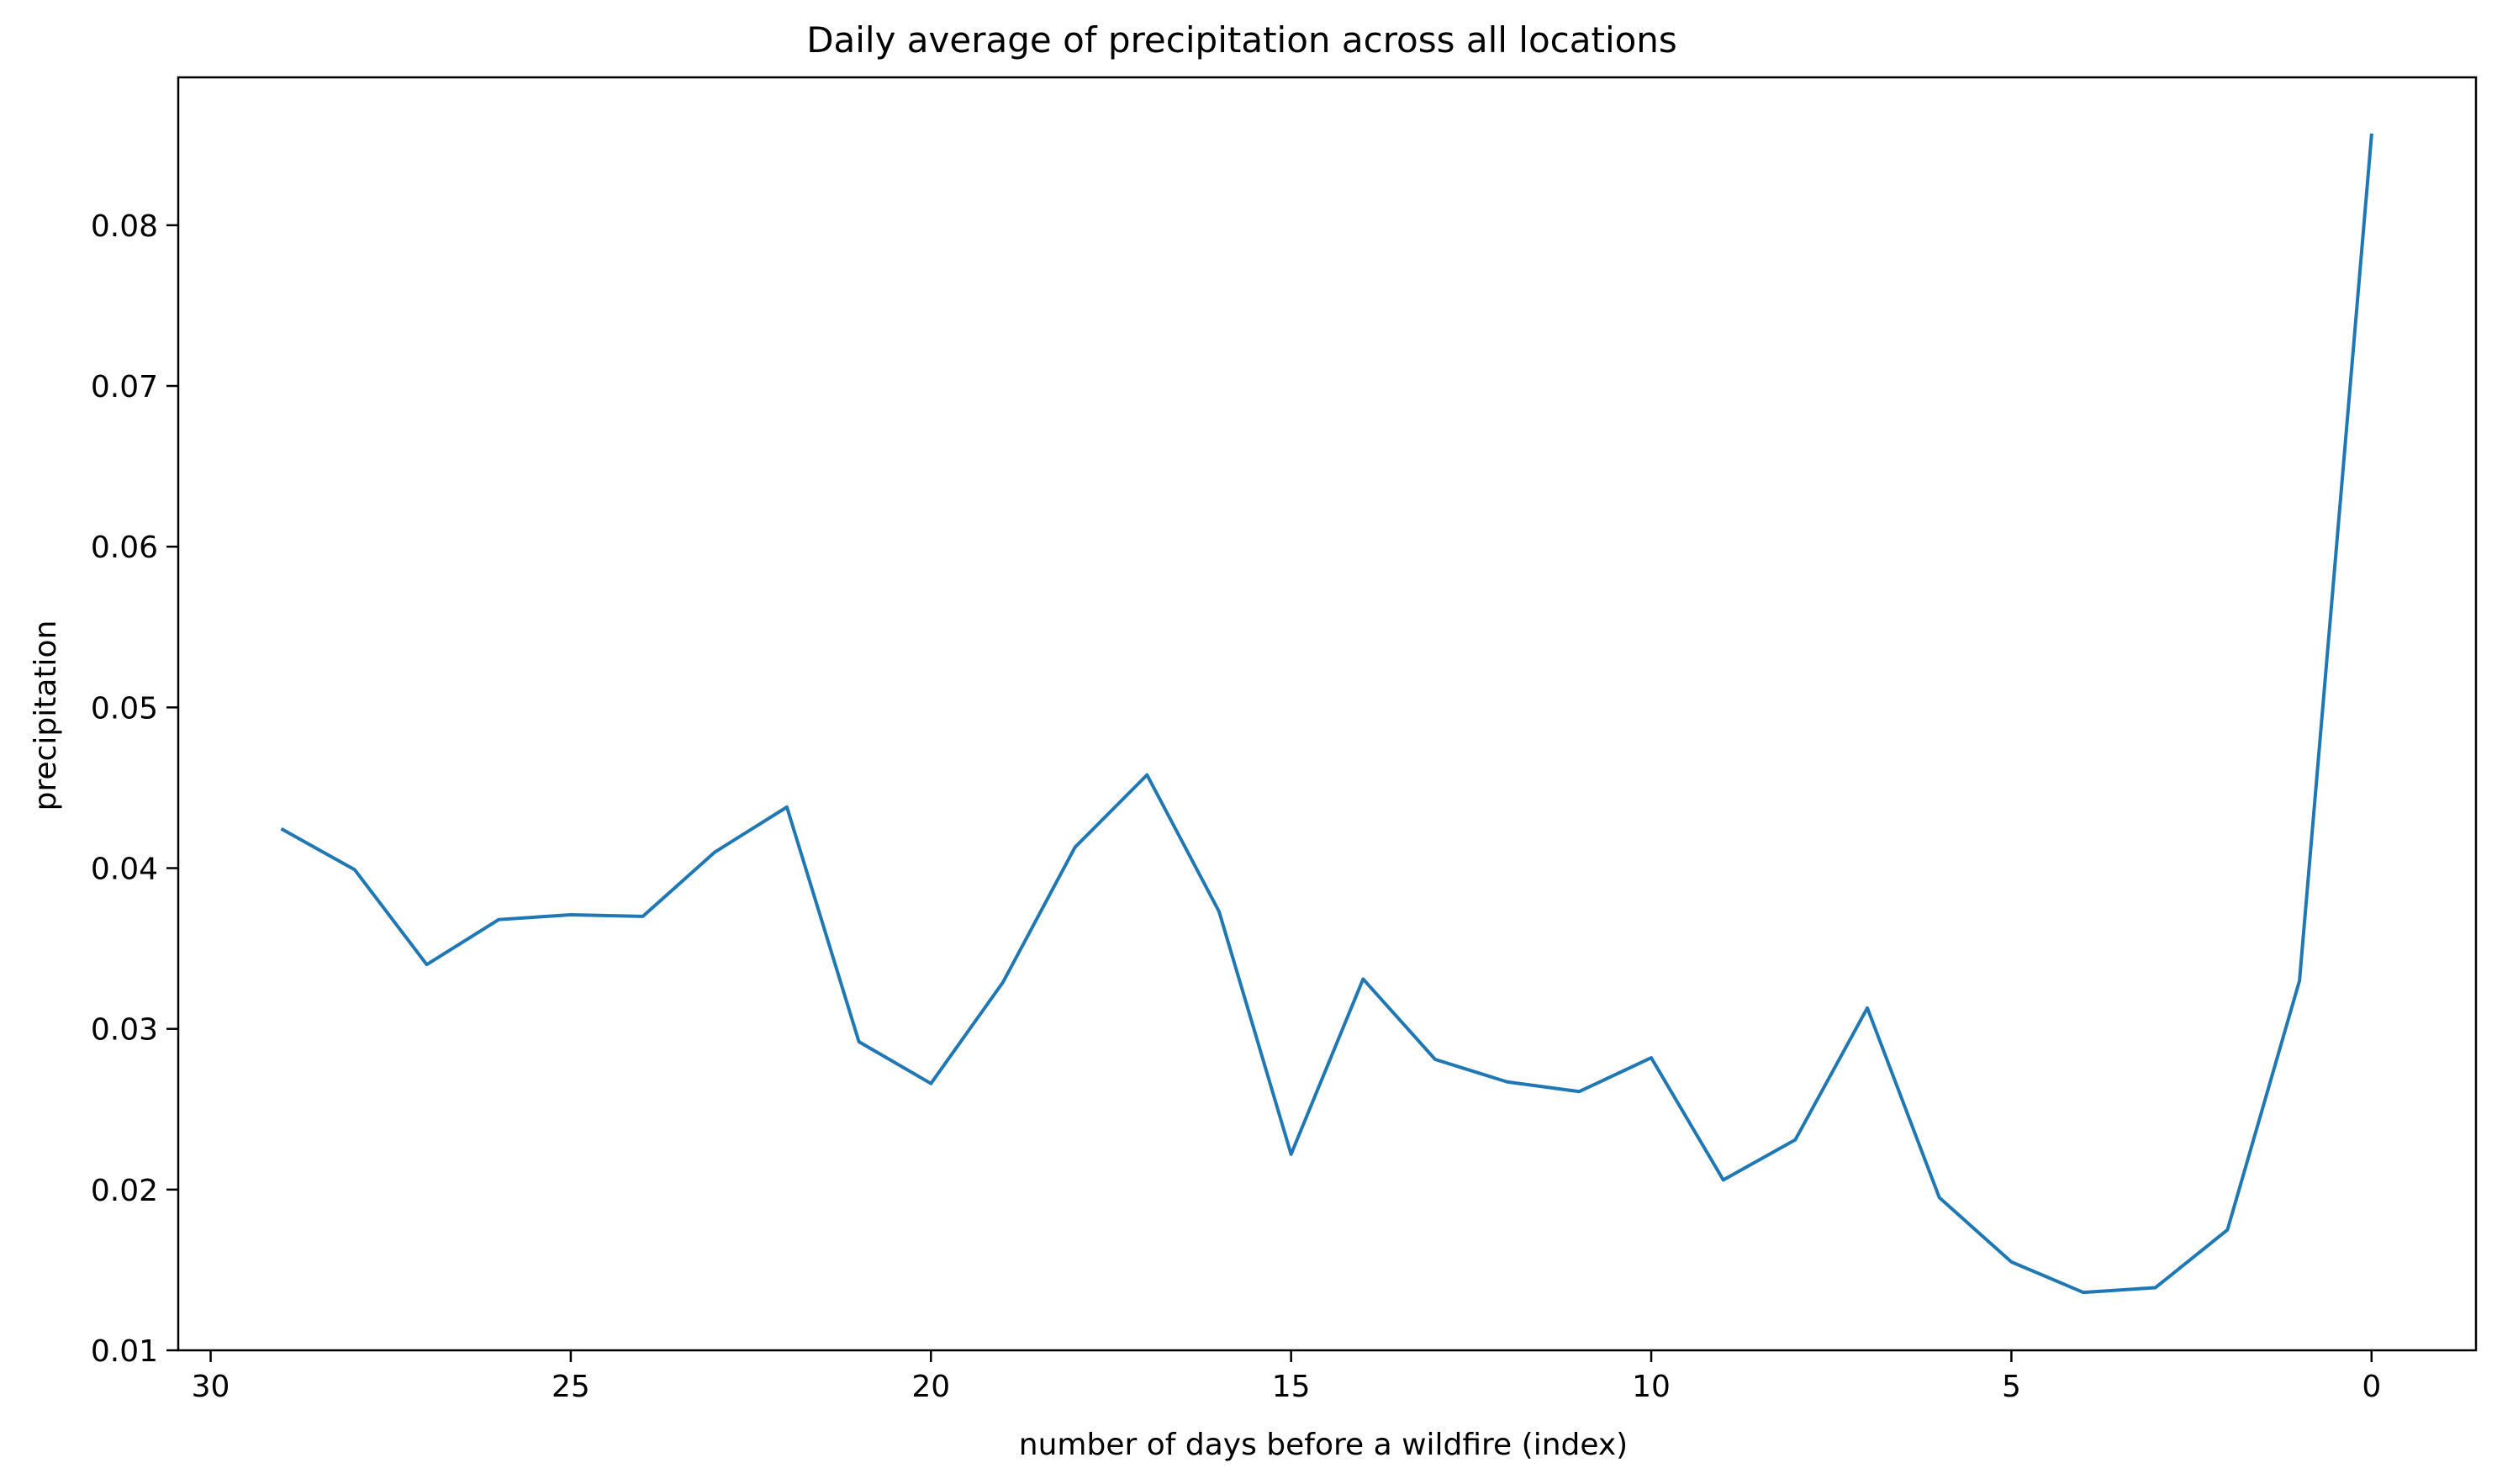 The height and width of the screenshot is (1484, 2497). What do you see at coordinates (124, 1191) in the screenshot?
I see `y-tick-label: 0.02` at bounding box center [124, 1191].